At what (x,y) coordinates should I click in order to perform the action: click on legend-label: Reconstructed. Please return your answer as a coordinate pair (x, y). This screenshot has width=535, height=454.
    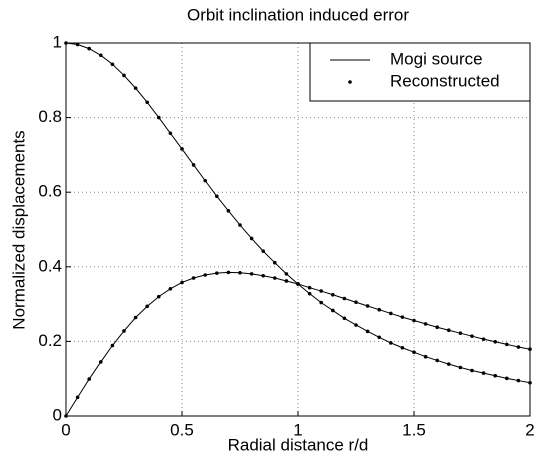
    Looking at the image, I should click on (445, 80).